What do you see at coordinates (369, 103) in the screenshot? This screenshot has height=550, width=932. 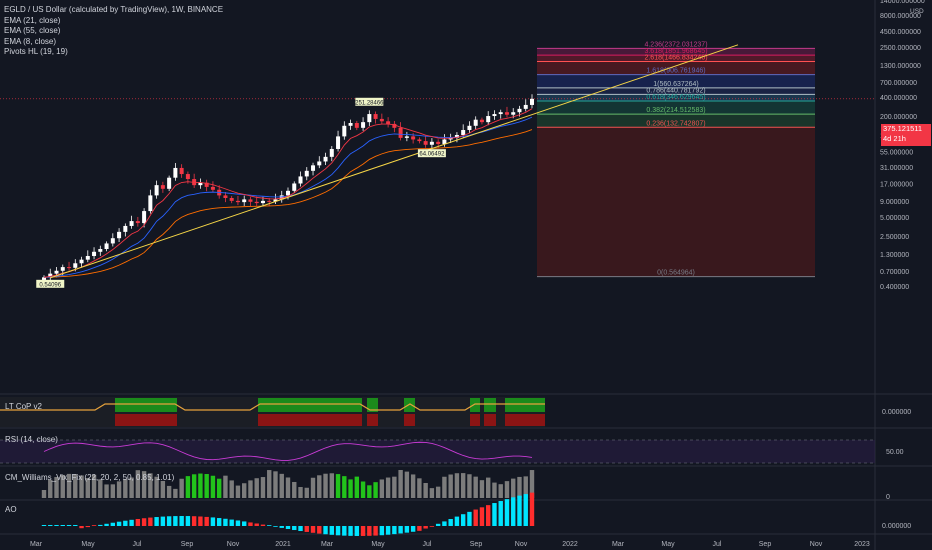 I see `pivot-label: 251.28466` at bounding box center [369, 103].